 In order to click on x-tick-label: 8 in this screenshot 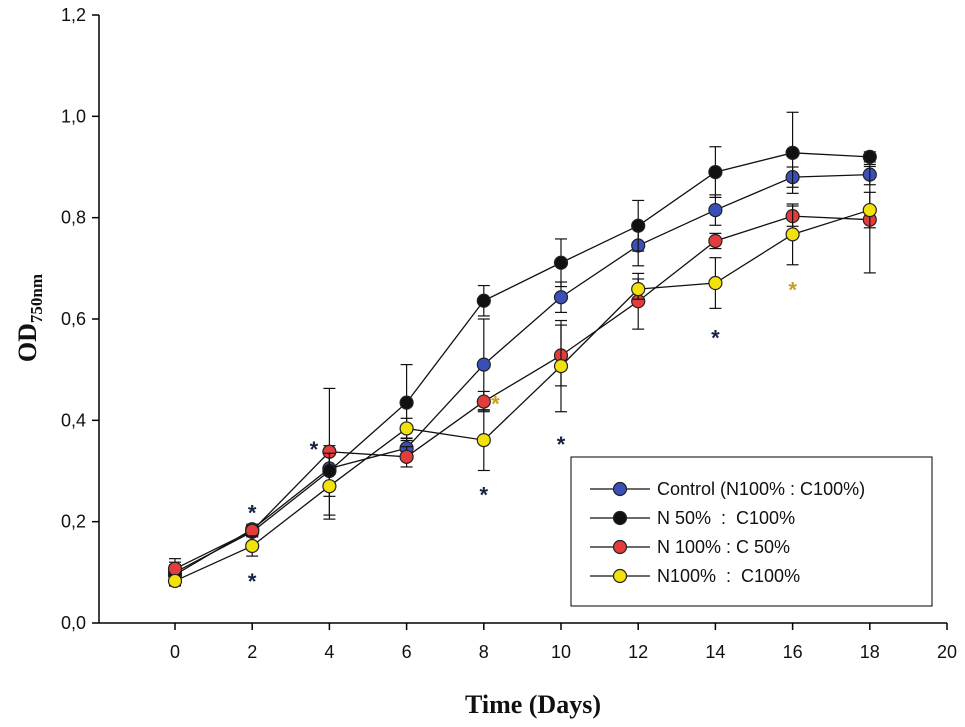, I will do `click(484, 652)`.